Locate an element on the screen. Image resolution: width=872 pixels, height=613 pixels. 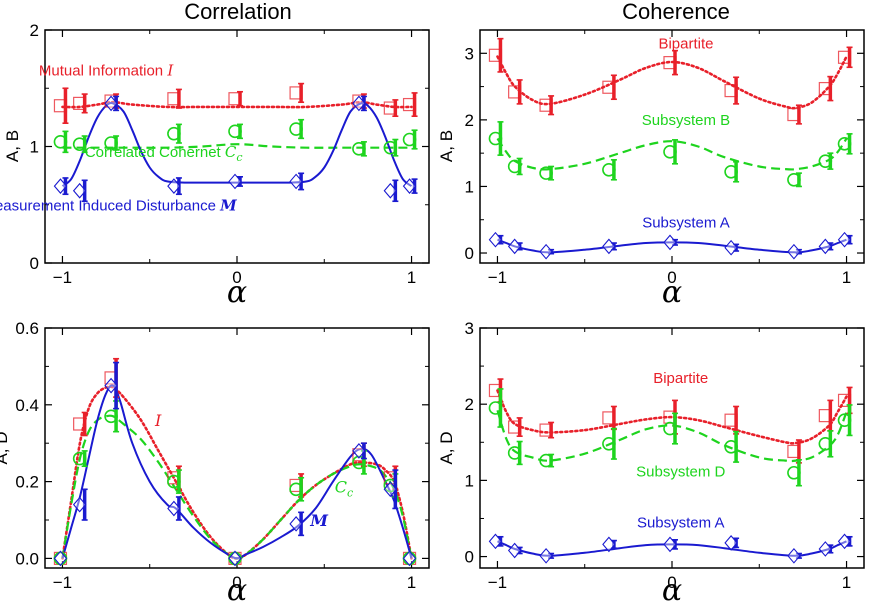
y-tick-label: 1 is located at coordinates (34, 147).